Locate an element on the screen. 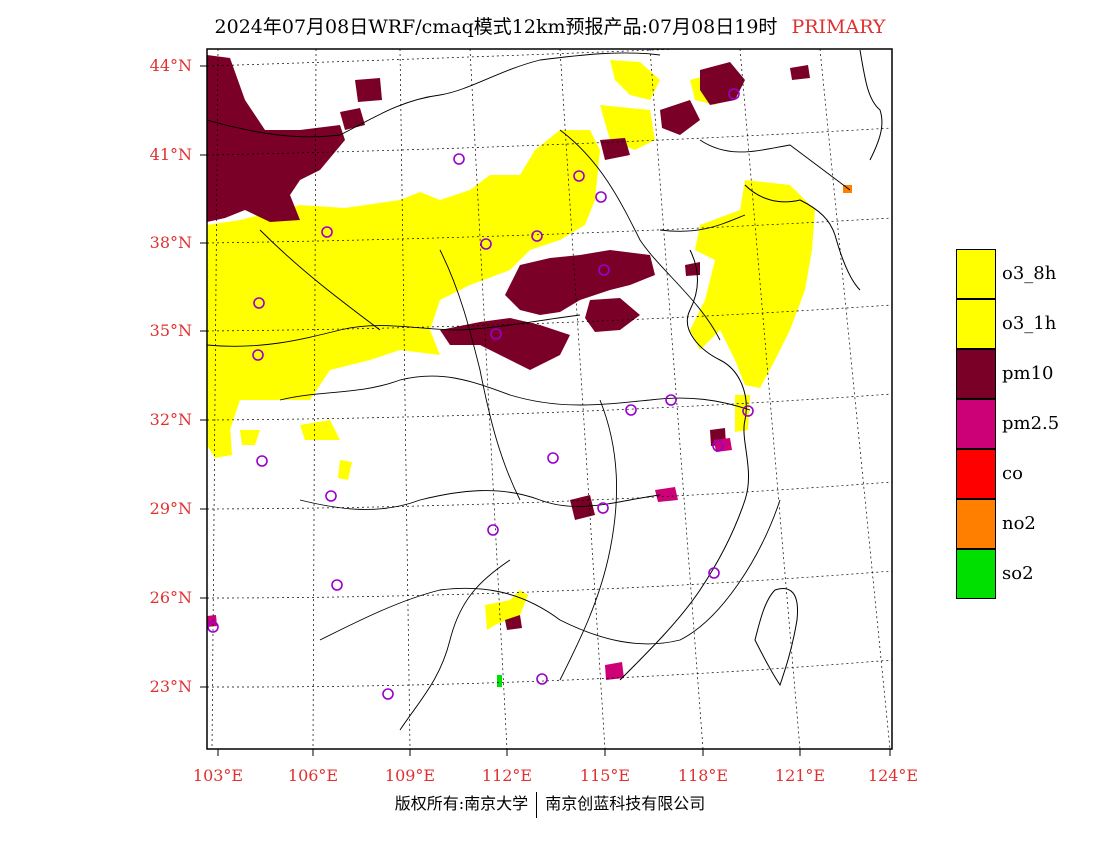 This screenshot has height=850, width=1100. lat-label-35: 35°N is located at coordinates (170, 330).